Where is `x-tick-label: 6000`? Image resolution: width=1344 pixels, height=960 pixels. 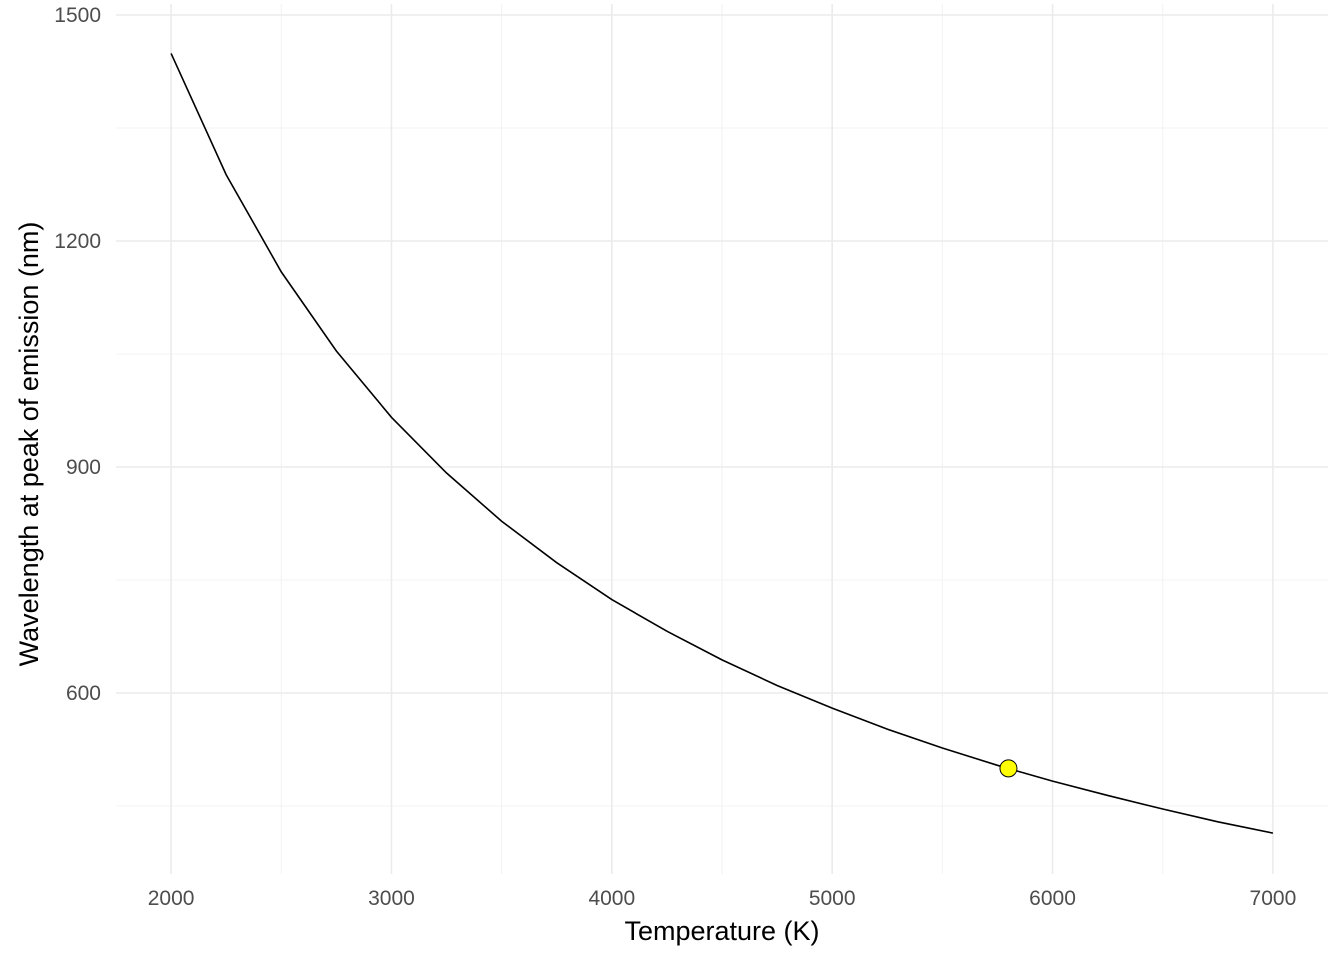 x-tick-label: 6000 is located at coordinates (1052, 898).